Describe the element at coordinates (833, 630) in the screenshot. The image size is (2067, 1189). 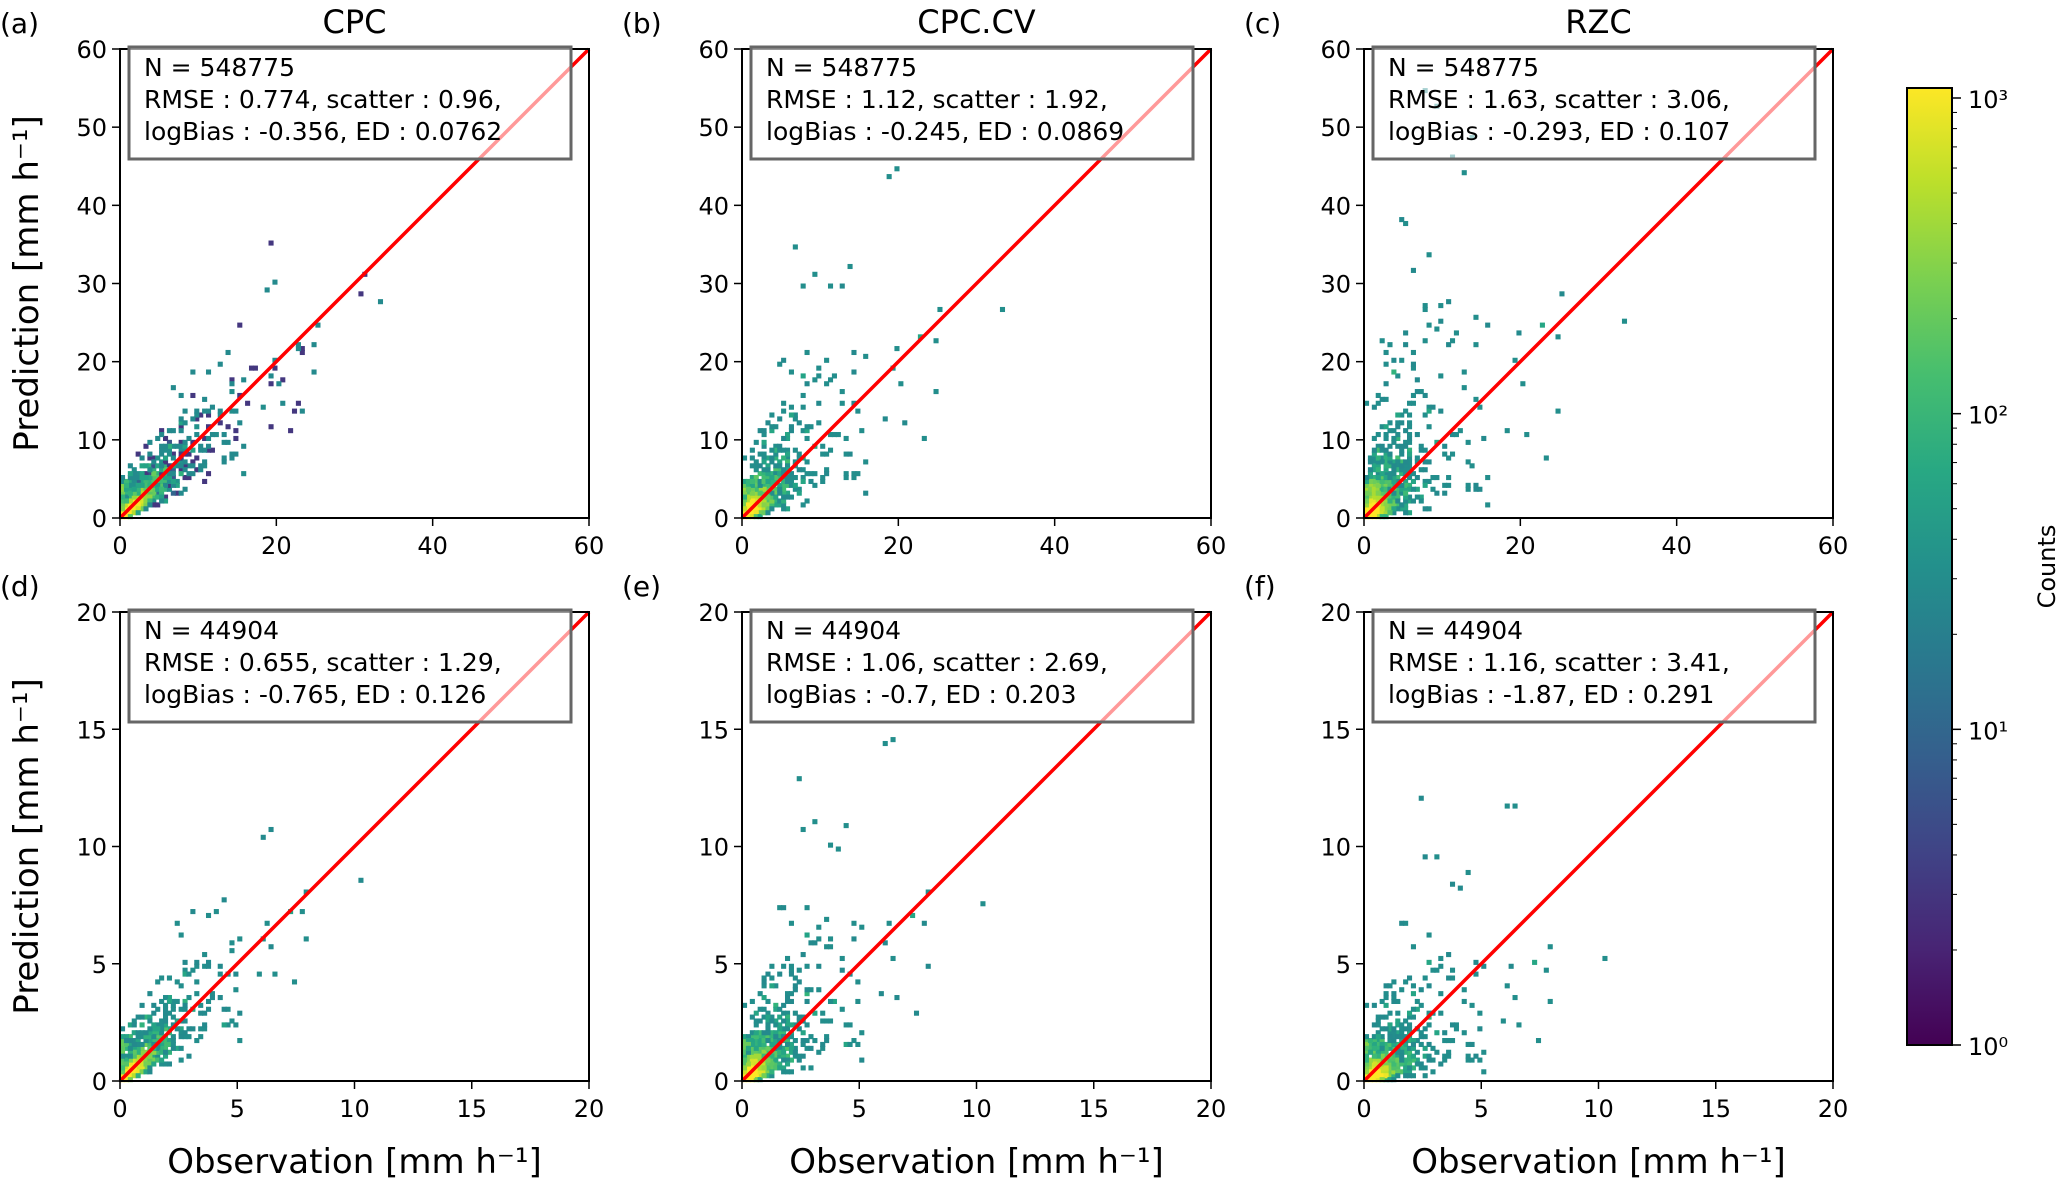
I see `stats-line: N = 44904` at that location.